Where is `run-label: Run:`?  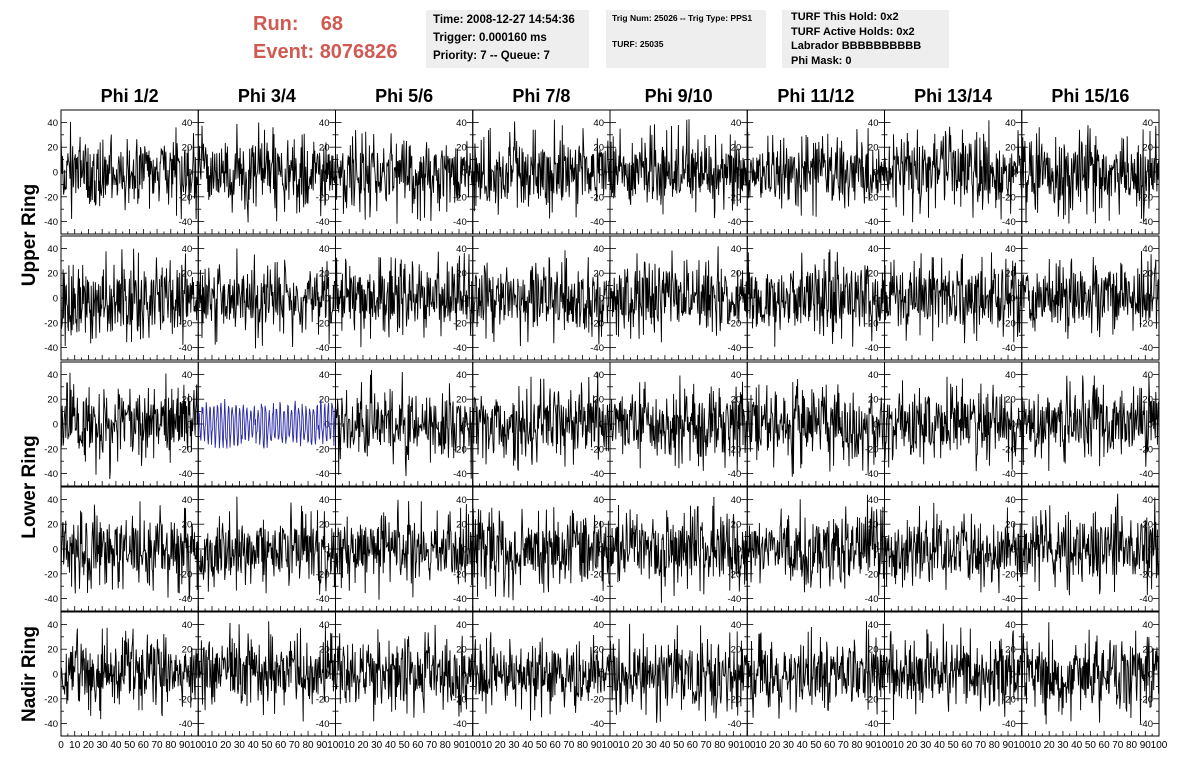
run-label: Run: is located at coordinates (276, 24).